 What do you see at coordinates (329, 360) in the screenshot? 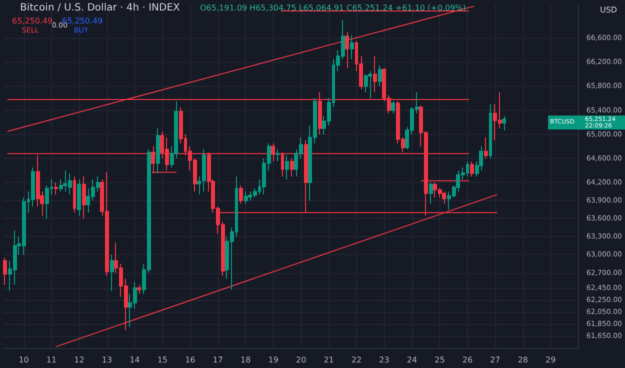
I see `x-tick-label: 21` at bounding box center [329, 360].